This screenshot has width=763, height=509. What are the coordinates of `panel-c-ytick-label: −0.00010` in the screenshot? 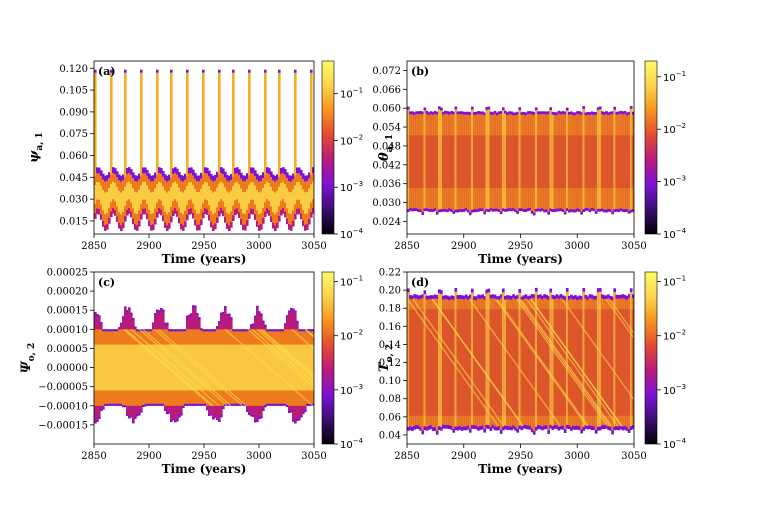 It's located at (63, 406).